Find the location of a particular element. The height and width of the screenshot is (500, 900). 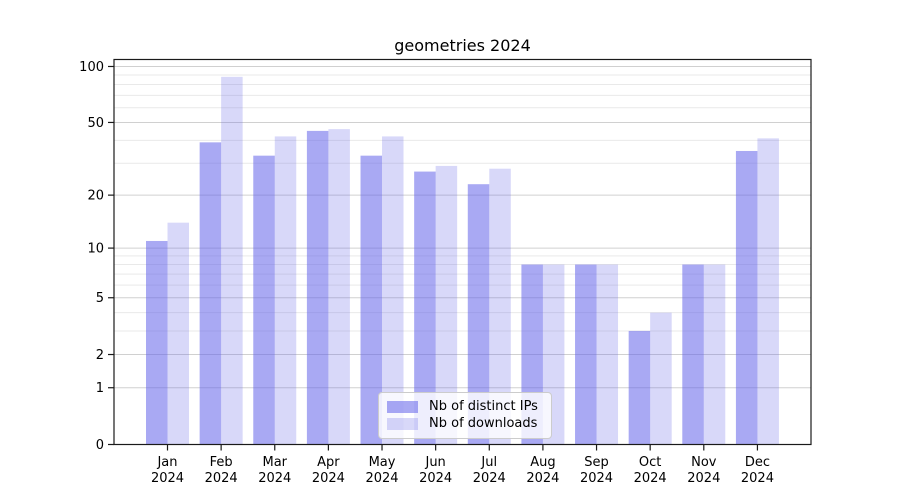

x-tick-label-month: Jan is located at coordinates (166, 462).